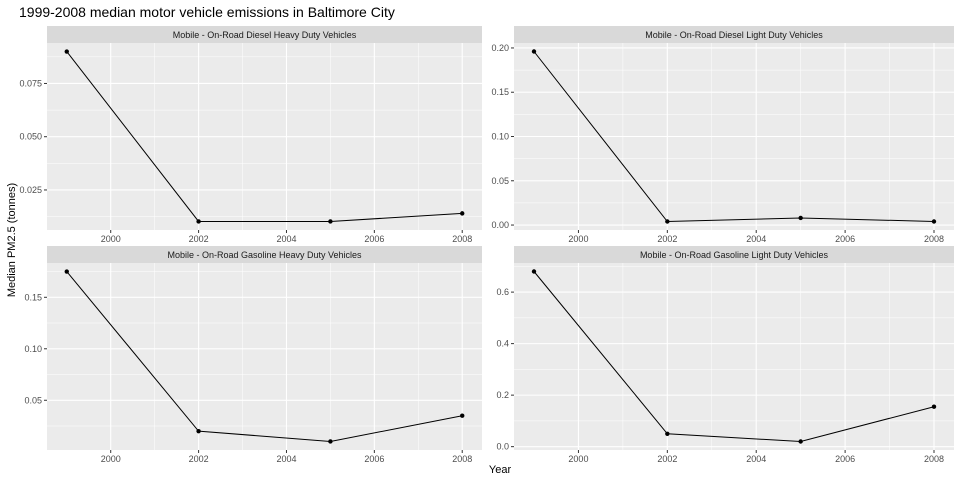 The image size is (960, 480). What do you see at coordinates (500, 48) in the screenshot?
I see `y-tick-label: 0.20` at bounding box center [500, 48].